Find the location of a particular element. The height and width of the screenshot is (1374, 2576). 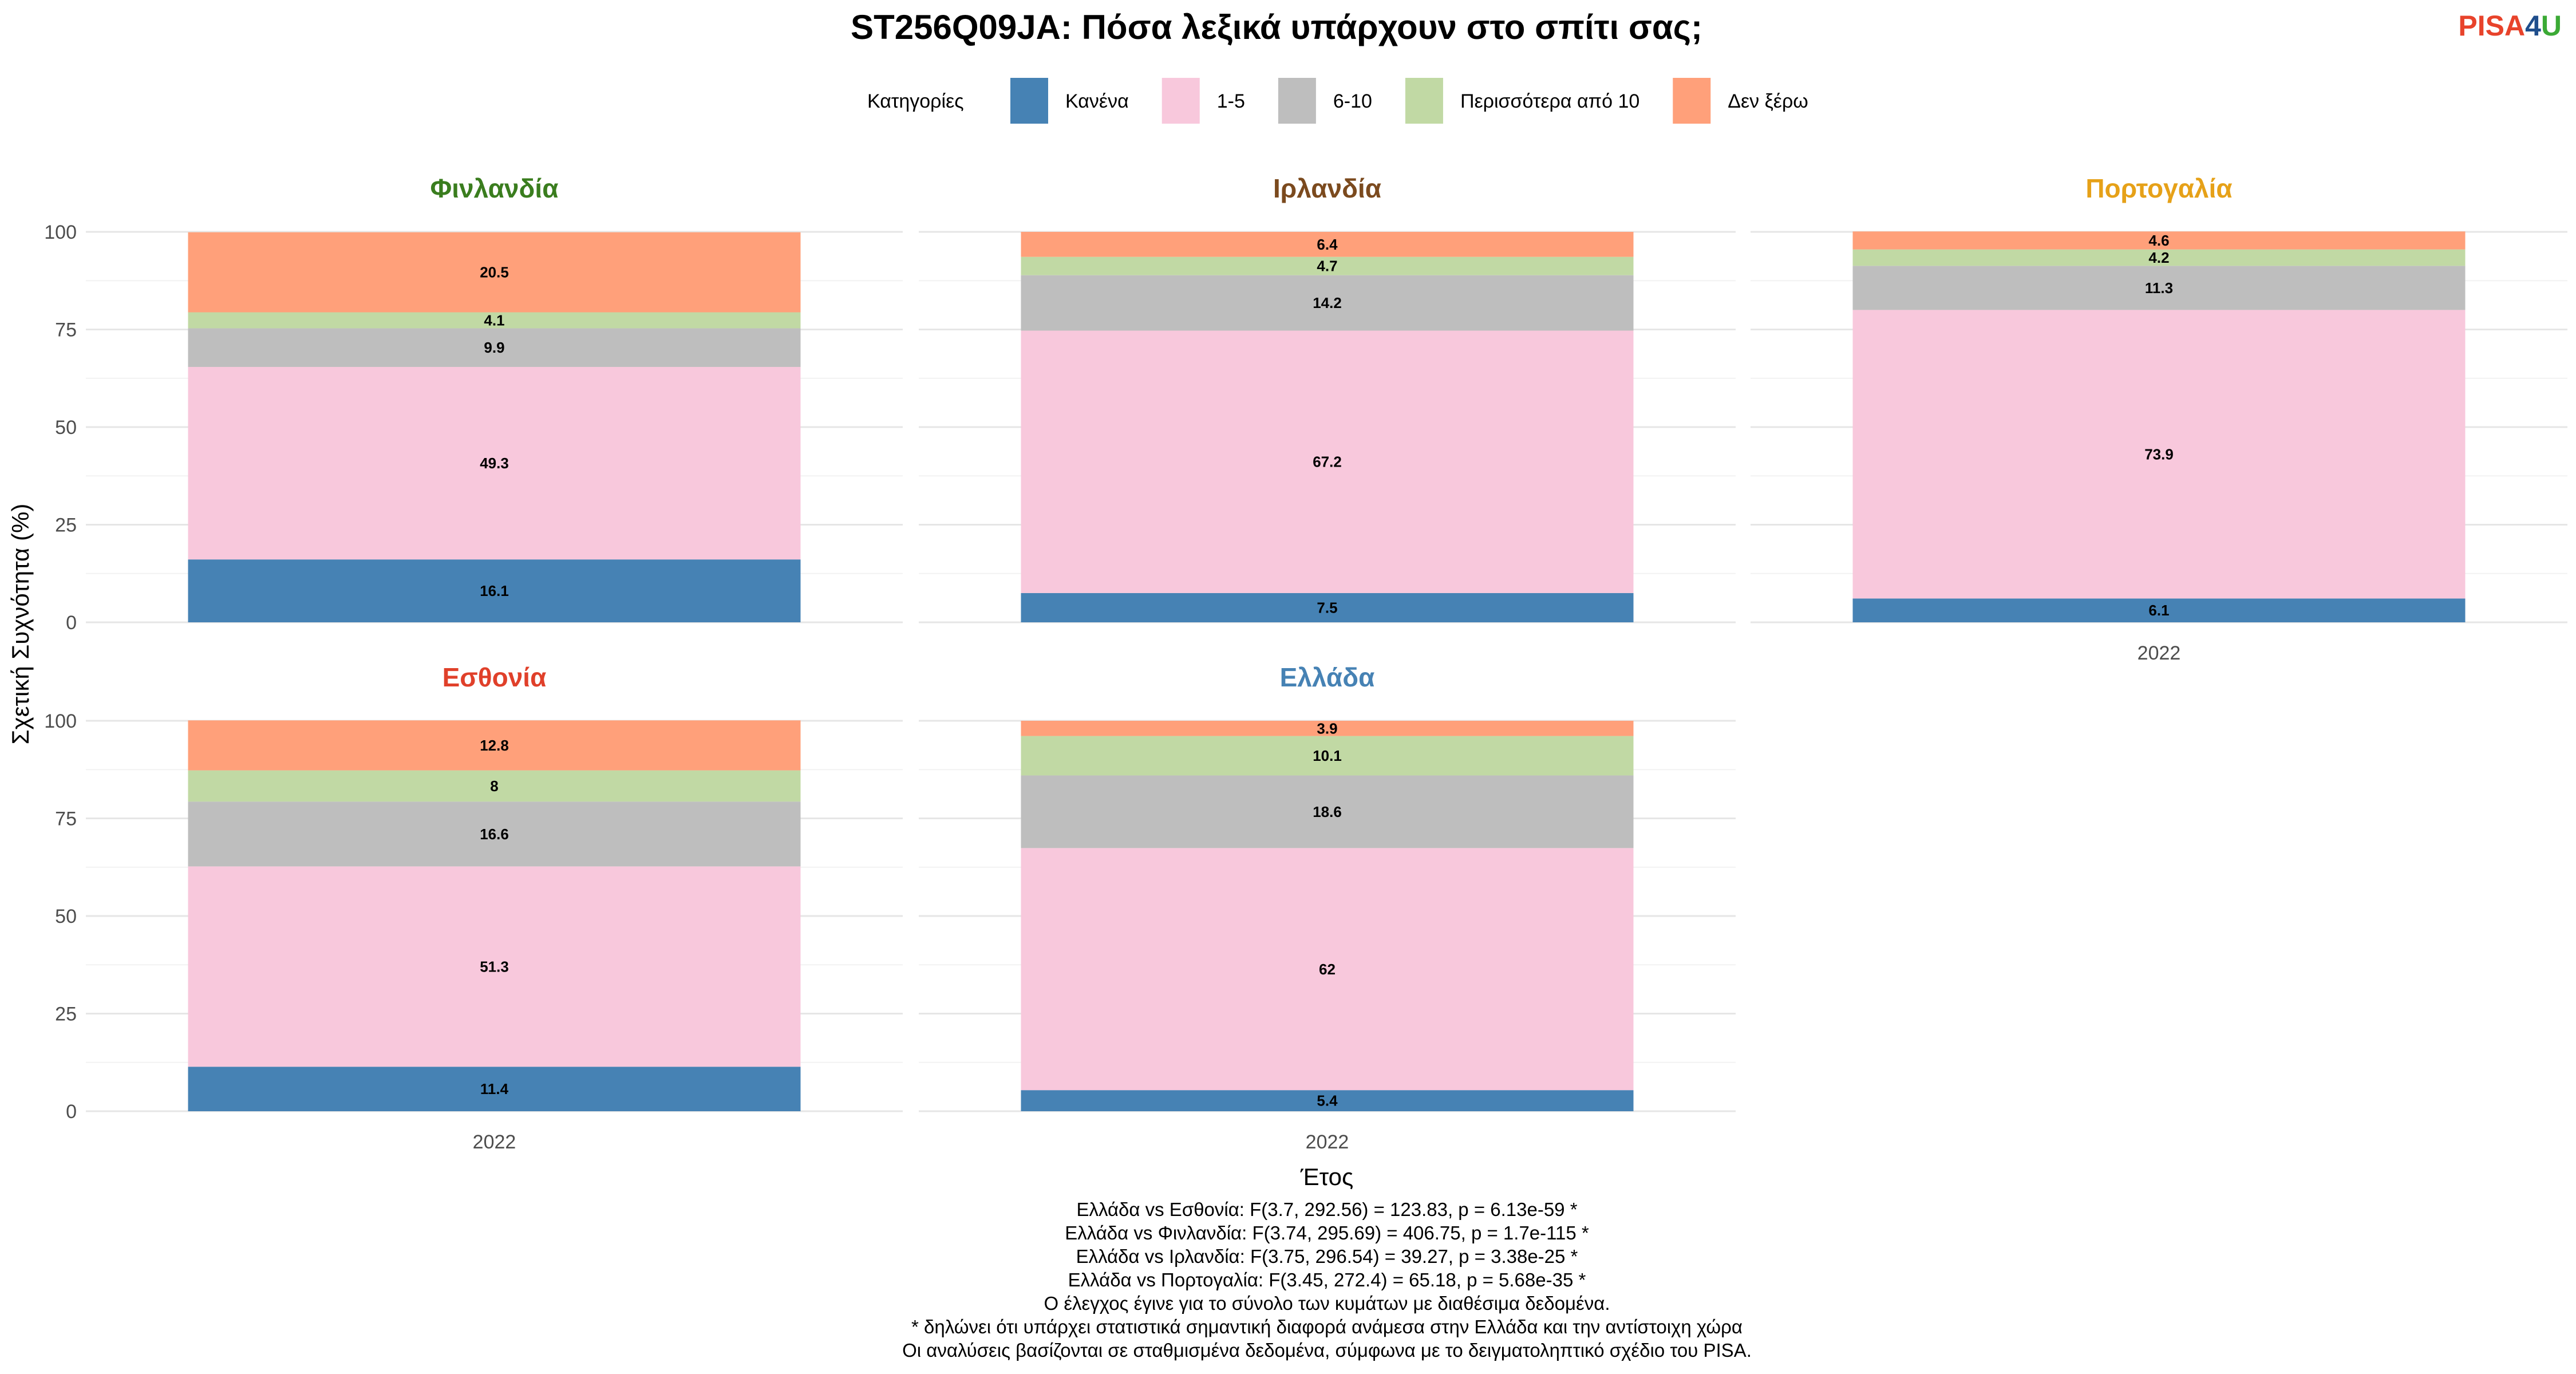

bar-value-label: 62 is located at coordinates (1327, 969).